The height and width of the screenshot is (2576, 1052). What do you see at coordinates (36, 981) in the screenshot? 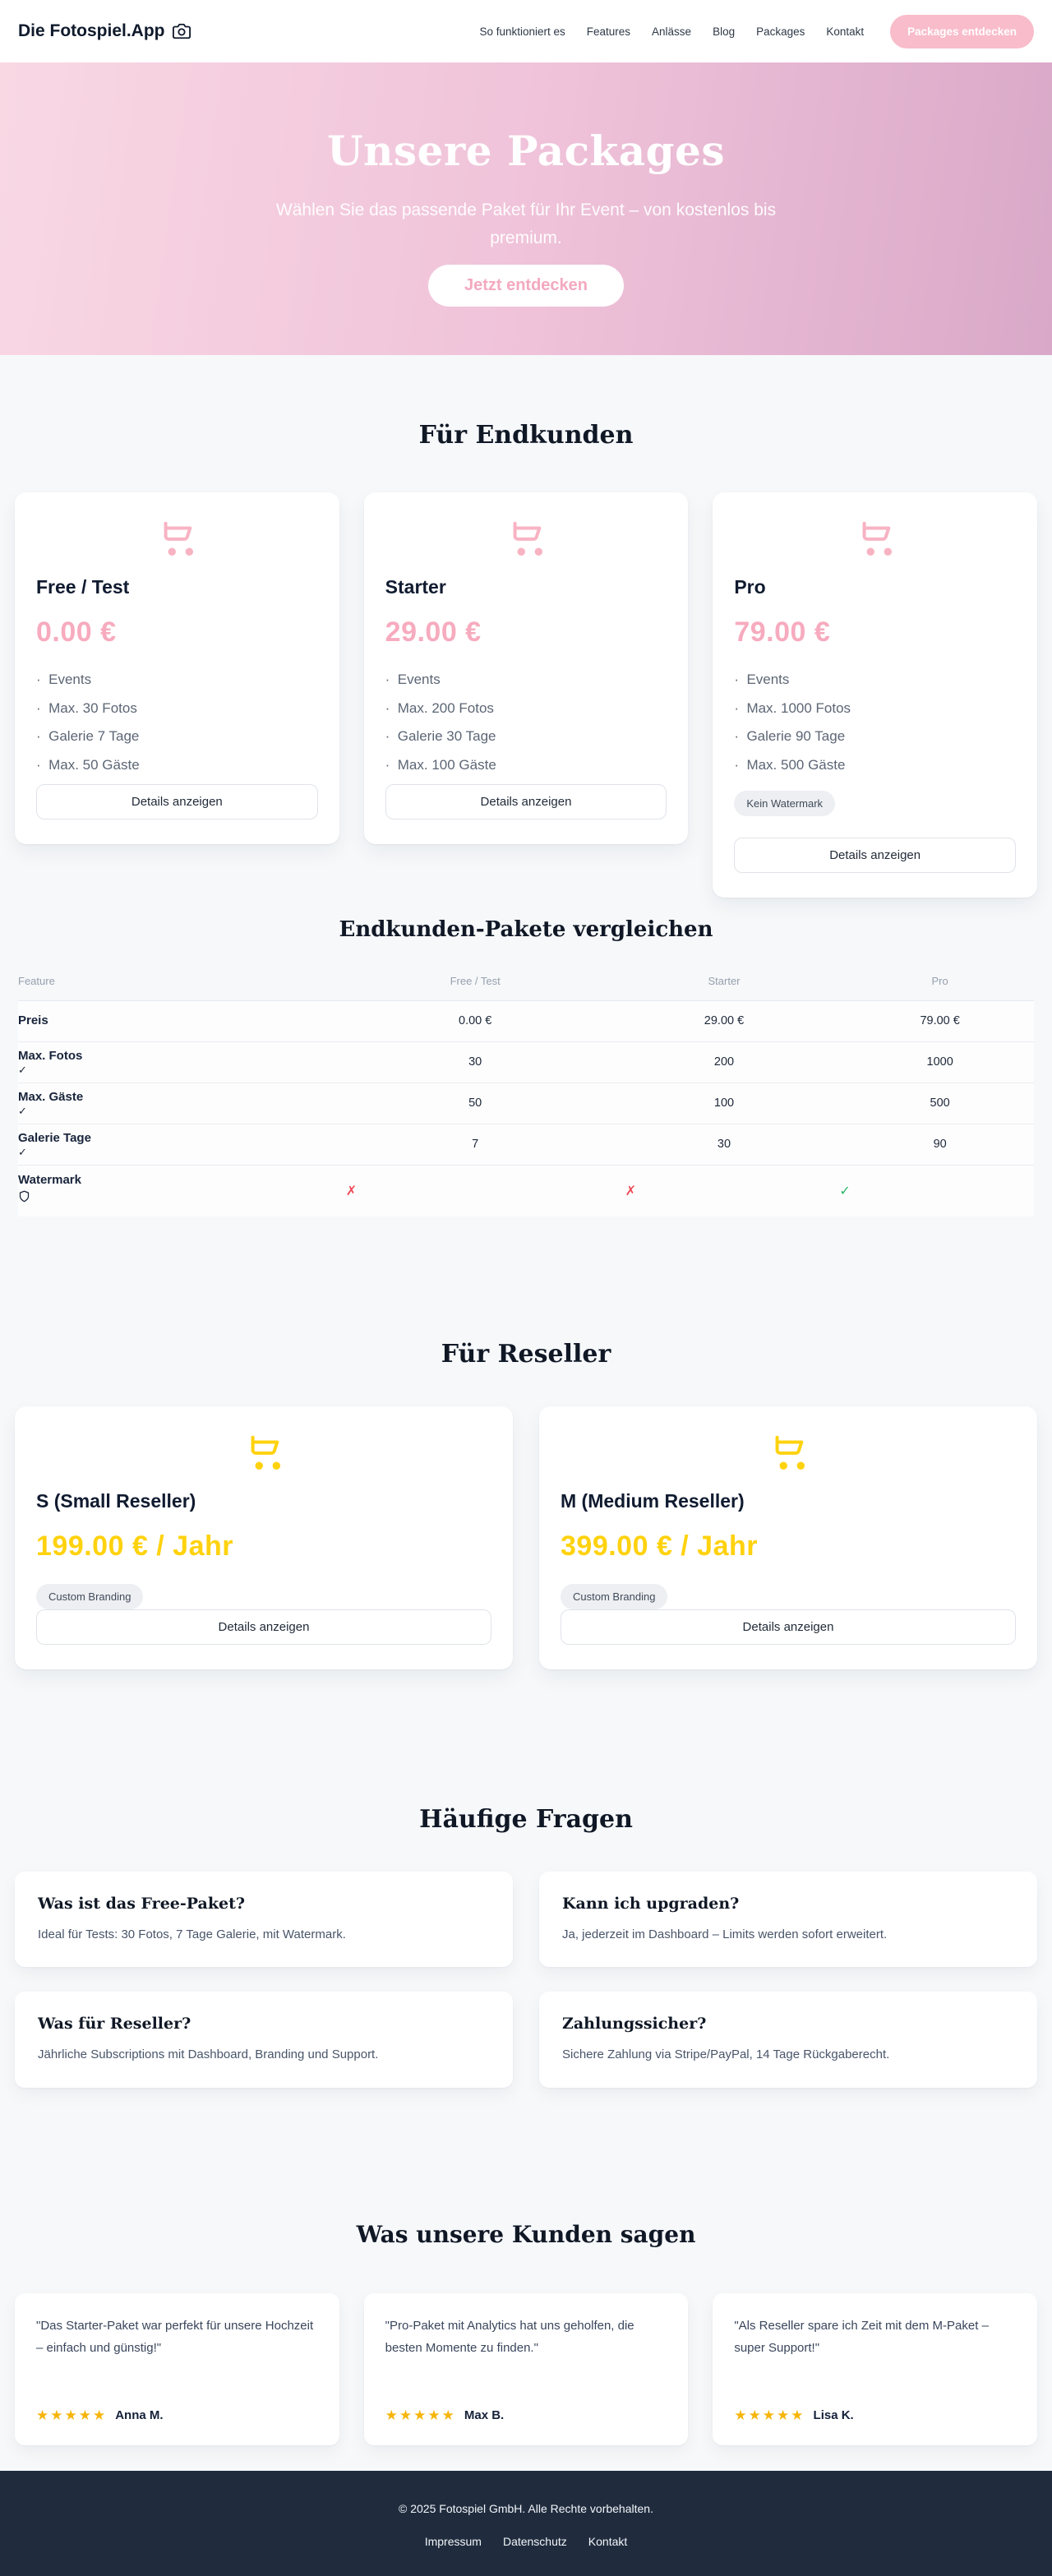
I see `column-header-feature: Feature` at bounding box center [36, 981].